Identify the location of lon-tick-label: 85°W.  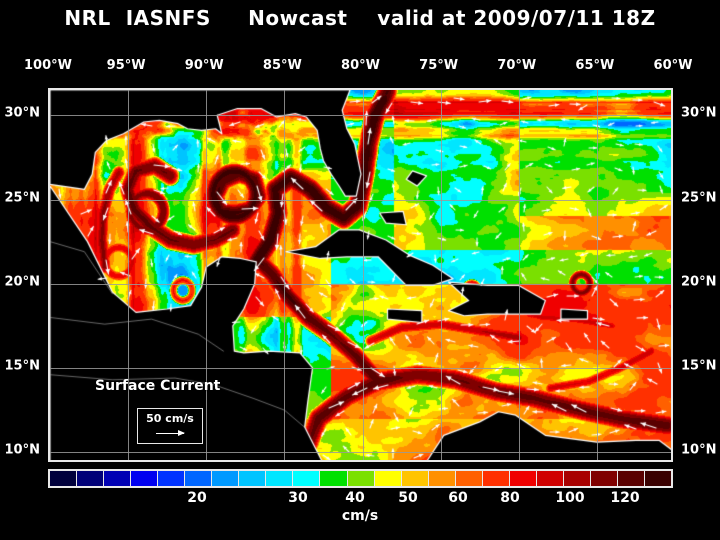
(282, 65).